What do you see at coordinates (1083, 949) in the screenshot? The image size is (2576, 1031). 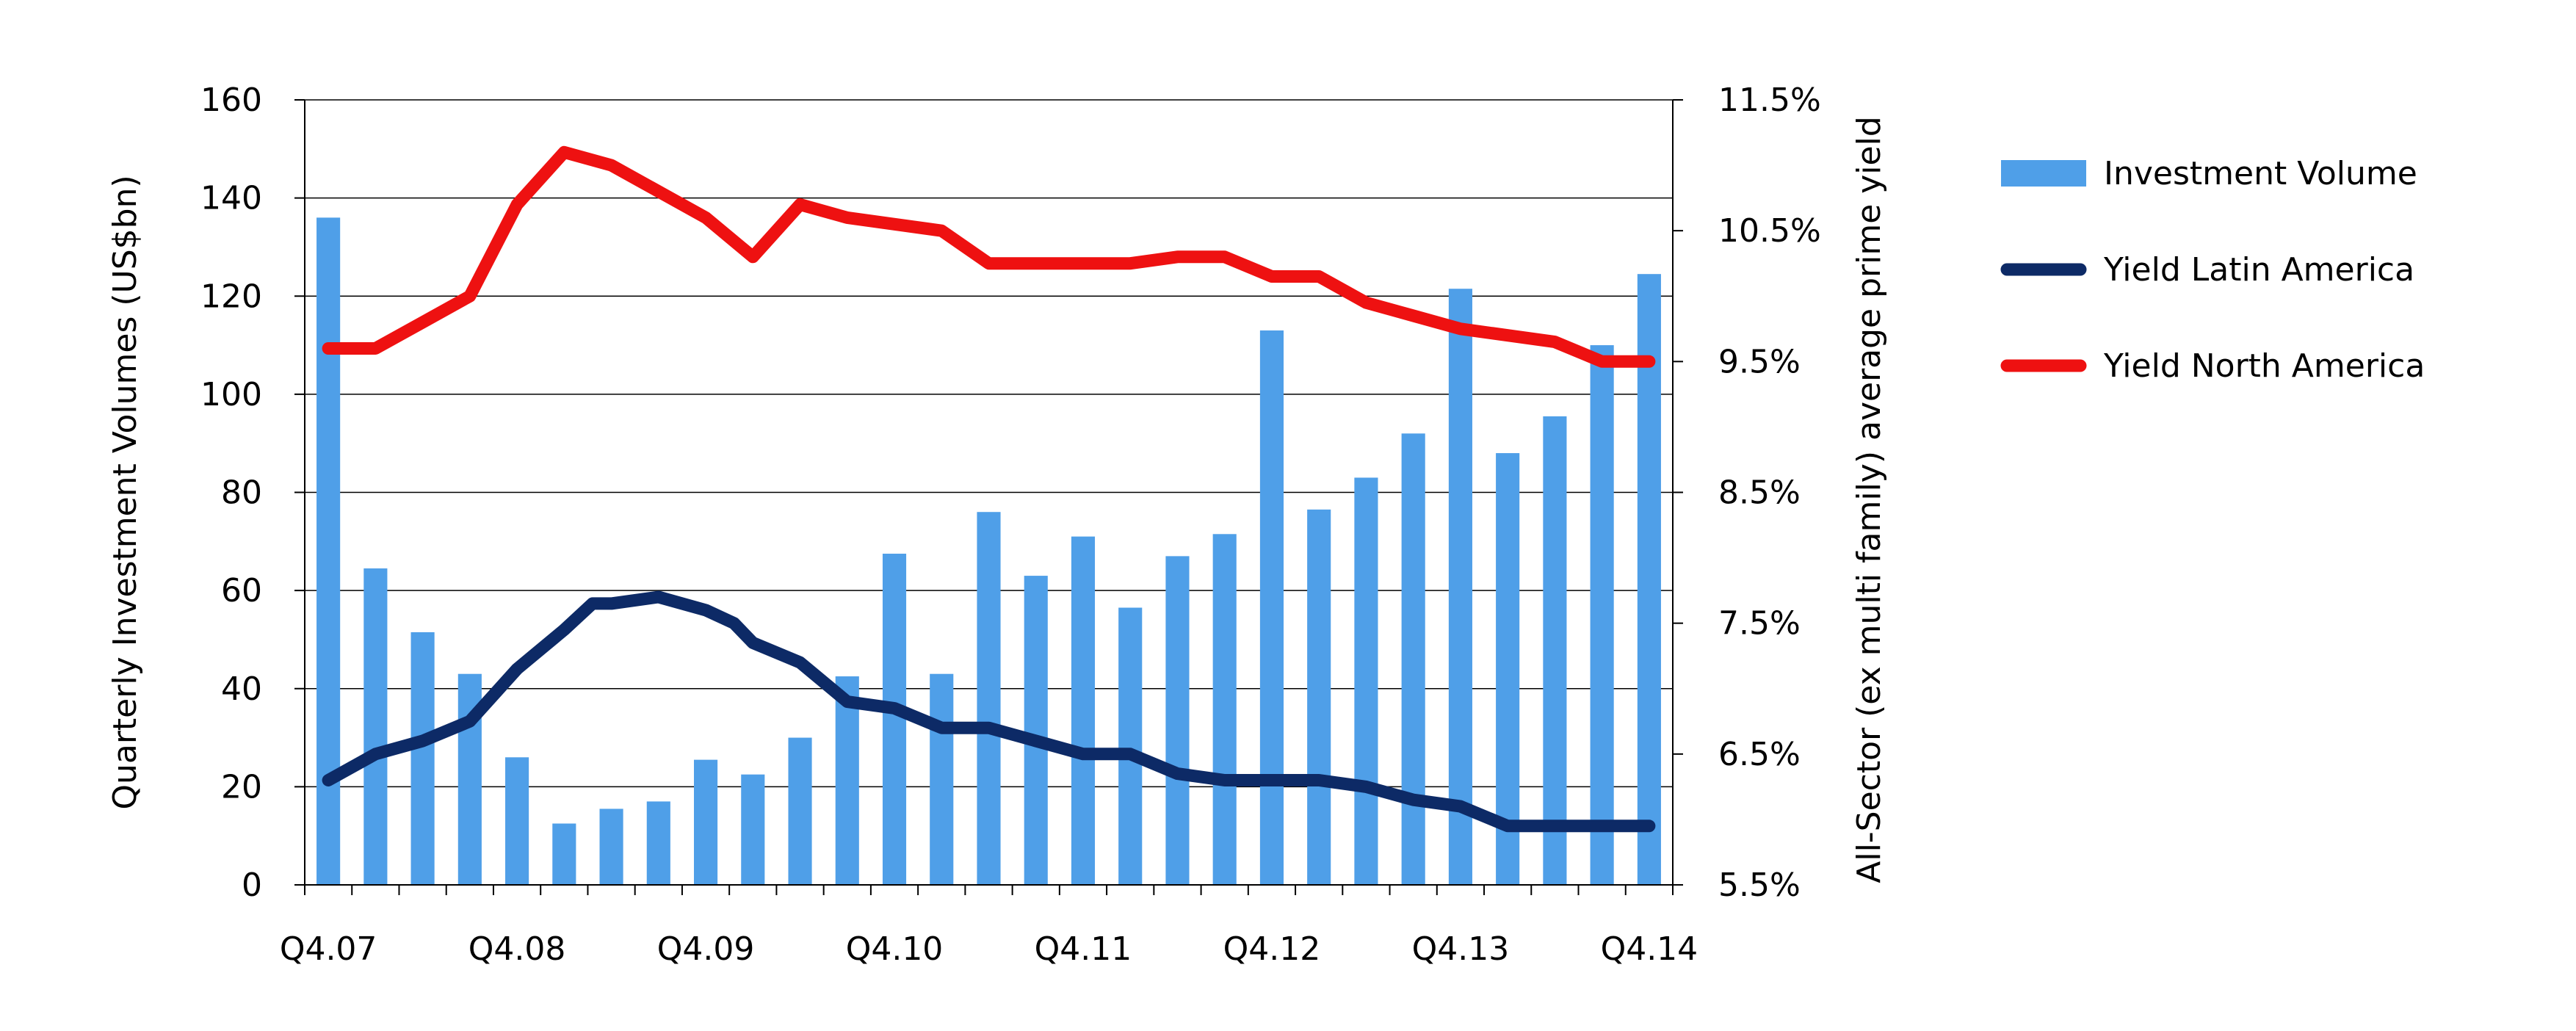 I see `x-tick-label: Q4.11` at bounding box center [1083, 949].